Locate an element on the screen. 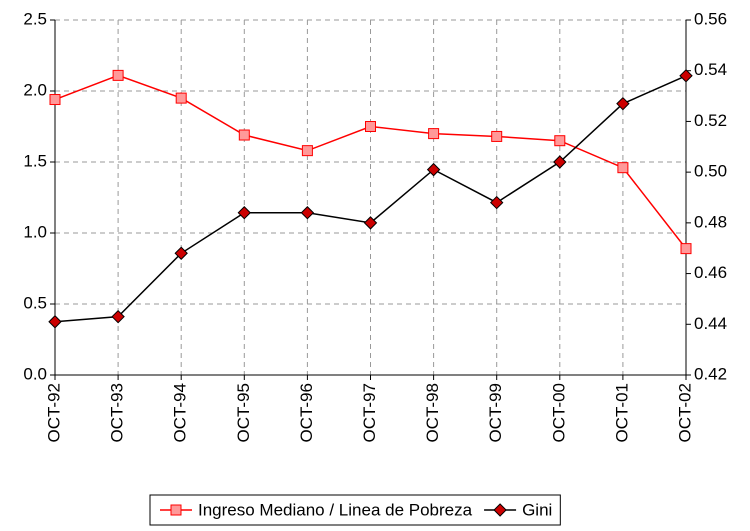 This screenshot has width=750, height=531. x-tick-label: OCT-95 is located at coordinates (243, 413).